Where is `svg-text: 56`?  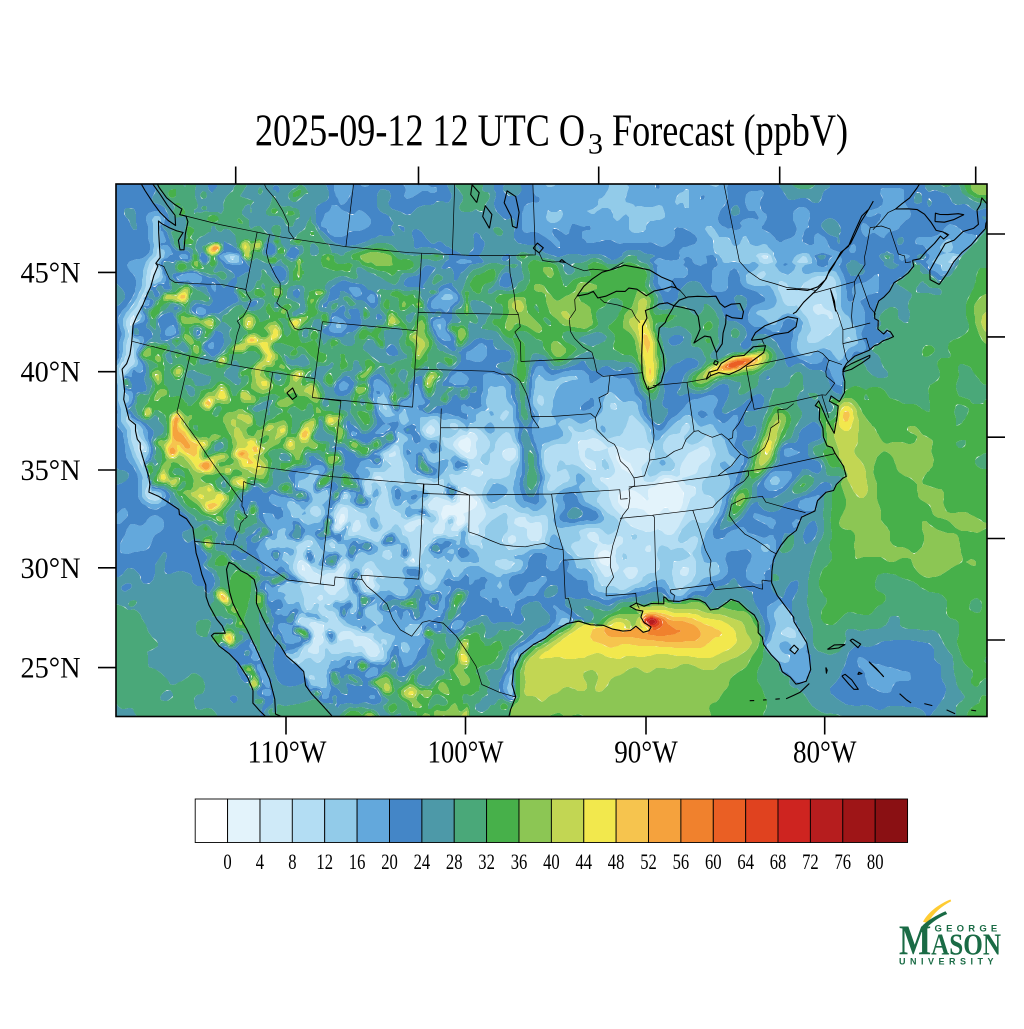 svg-text: 56 is located at coordinates (681, 861).